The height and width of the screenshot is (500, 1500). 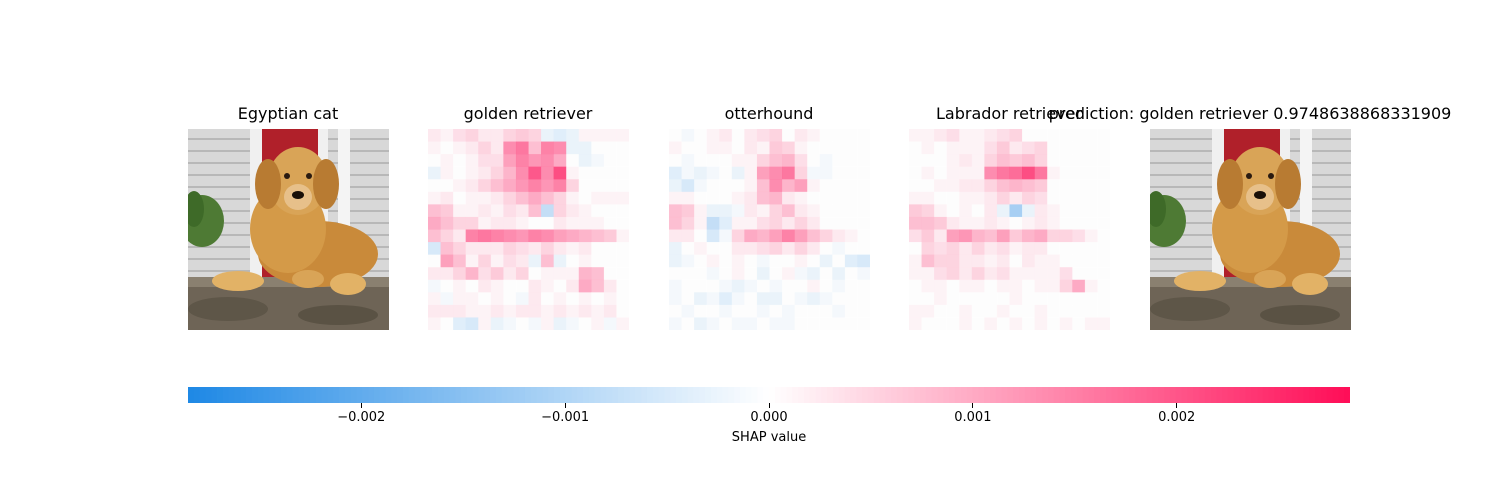 What do you see at coordinates (361, 417) in the screenshot?
I see `colorbar-tick-label: −0.002` at bounding box center [361, 417].